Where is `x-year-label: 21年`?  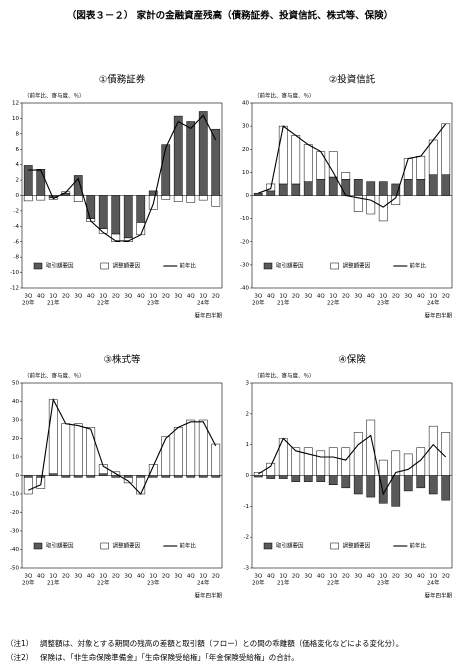
x-year-label: 21年 is located at coordinates (283, 303).